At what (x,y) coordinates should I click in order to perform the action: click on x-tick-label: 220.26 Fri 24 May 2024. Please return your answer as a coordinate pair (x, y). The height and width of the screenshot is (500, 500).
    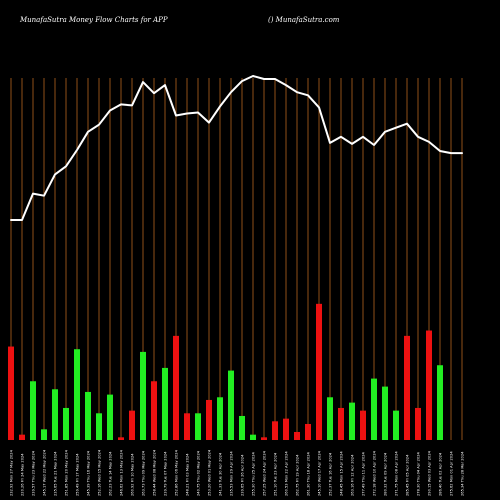
    Looking at the image, I should click on (22, 474).